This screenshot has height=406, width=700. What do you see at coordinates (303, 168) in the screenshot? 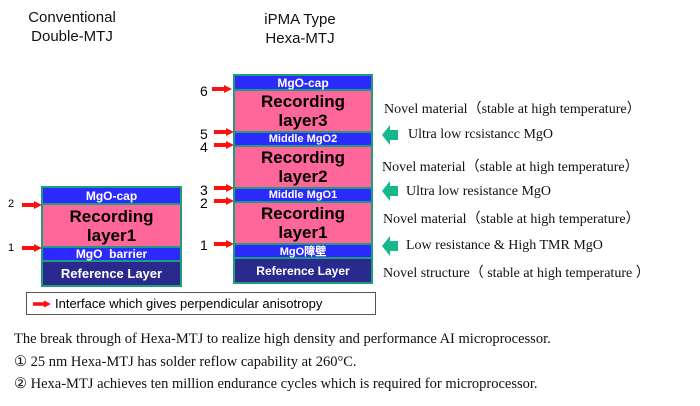
I see `recording-layer2: Recording layer2` at bounding box center [303, 168].